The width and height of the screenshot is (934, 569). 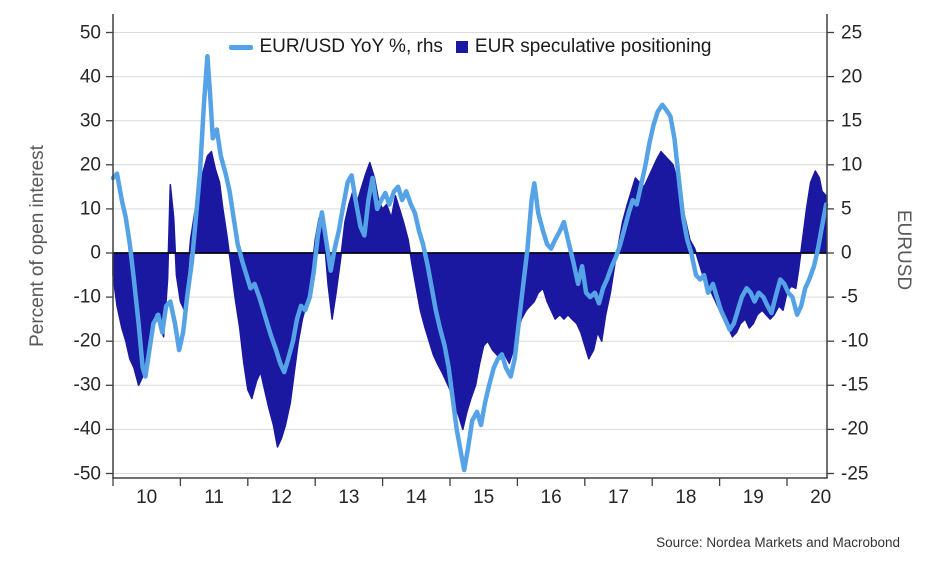 What do you see at coordinates (855, 341) in the screenshot?
I see `right-axis-tick-label: -10` at bounding box center [855, 341].